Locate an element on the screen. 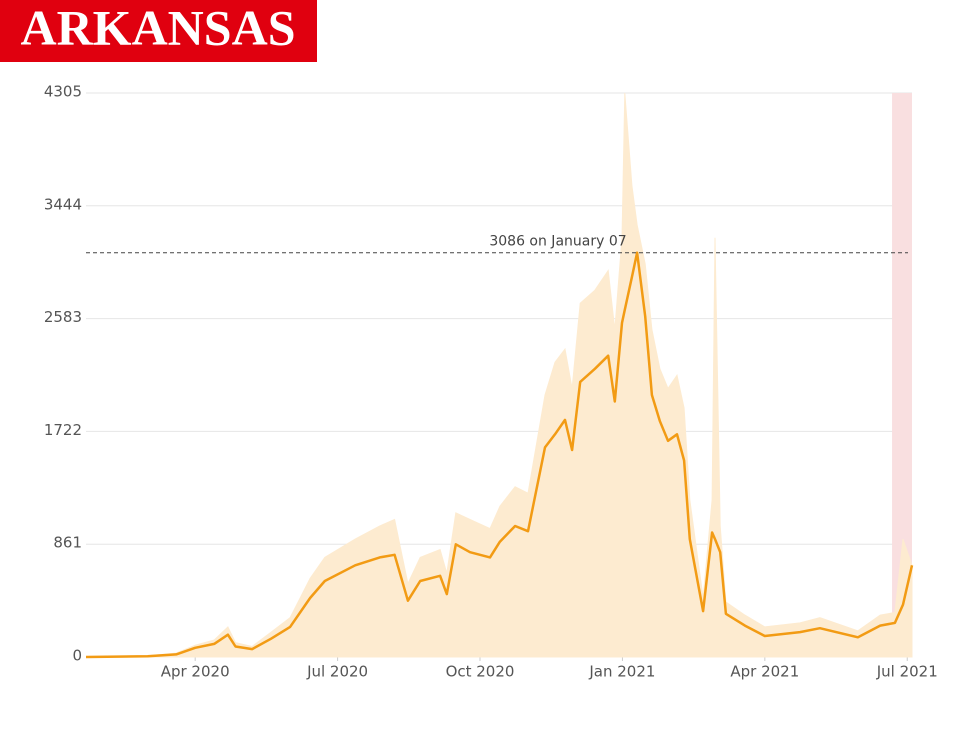  y-tick-label: 3444 is located at coordinates (63, 204).